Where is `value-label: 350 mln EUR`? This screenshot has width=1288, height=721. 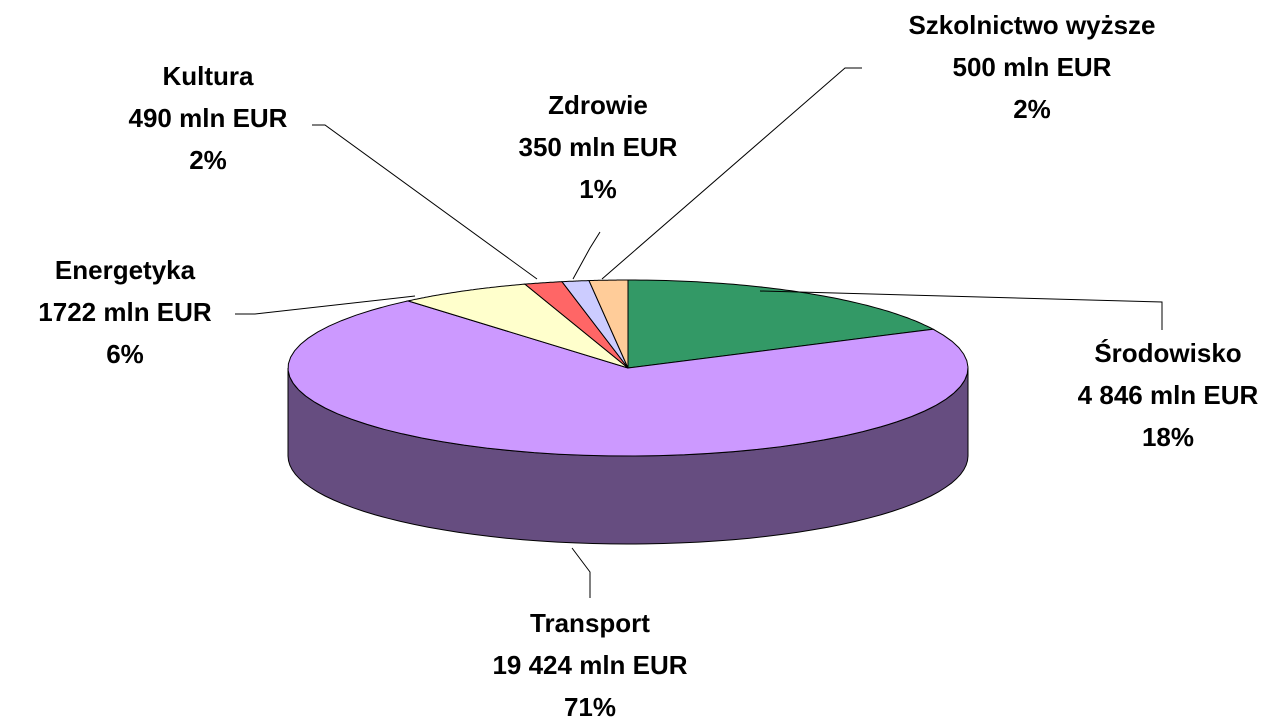 value-label: 350 mln EUR is located at coordinates (598, 147).